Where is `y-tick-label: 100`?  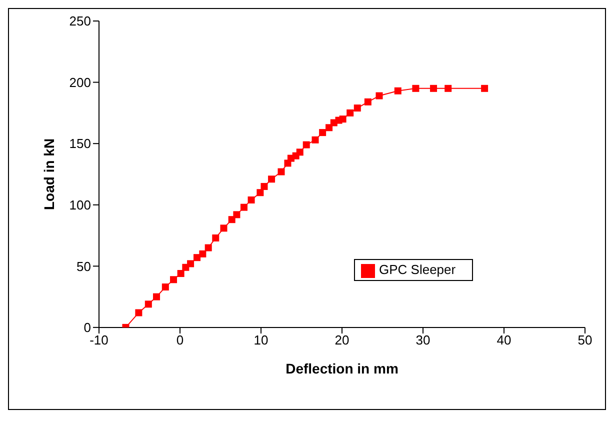
y-tick-label: 100 is located at coordinates (80, 204).